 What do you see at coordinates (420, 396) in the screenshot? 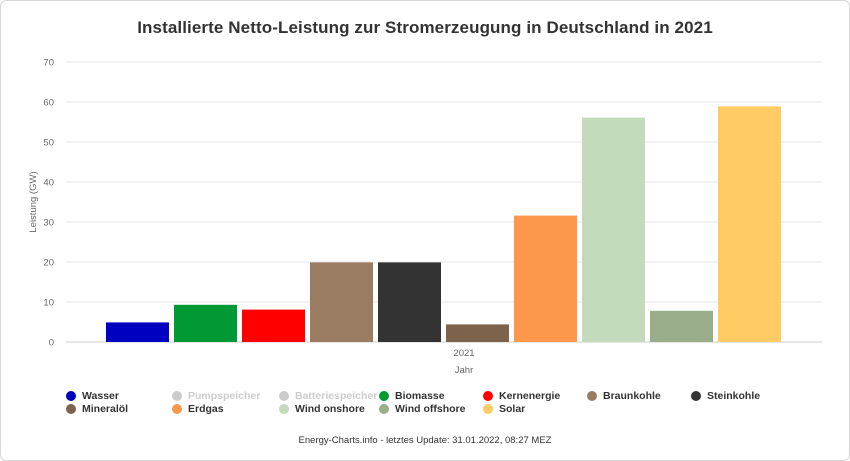
I see `legend-label: Biomasse` at bounding box center [420, 396].